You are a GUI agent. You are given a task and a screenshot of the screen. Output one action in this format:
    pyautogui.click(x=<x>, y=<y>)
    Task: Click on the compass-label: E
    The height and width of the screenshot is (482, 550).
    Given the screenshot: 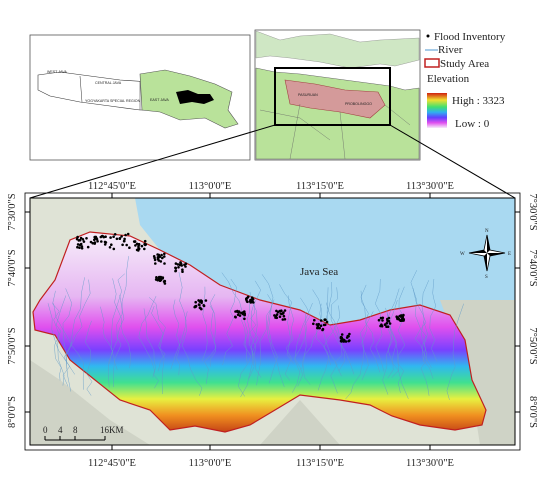 What is the action you would take?
    pyautogui.click(x=509, y=254)
    